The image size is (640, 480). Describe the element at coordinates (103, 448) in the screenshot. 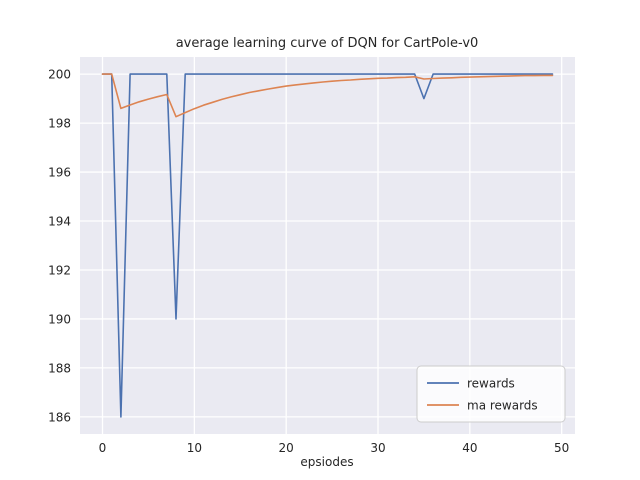

I see `x-tick-label: 0` at that location.